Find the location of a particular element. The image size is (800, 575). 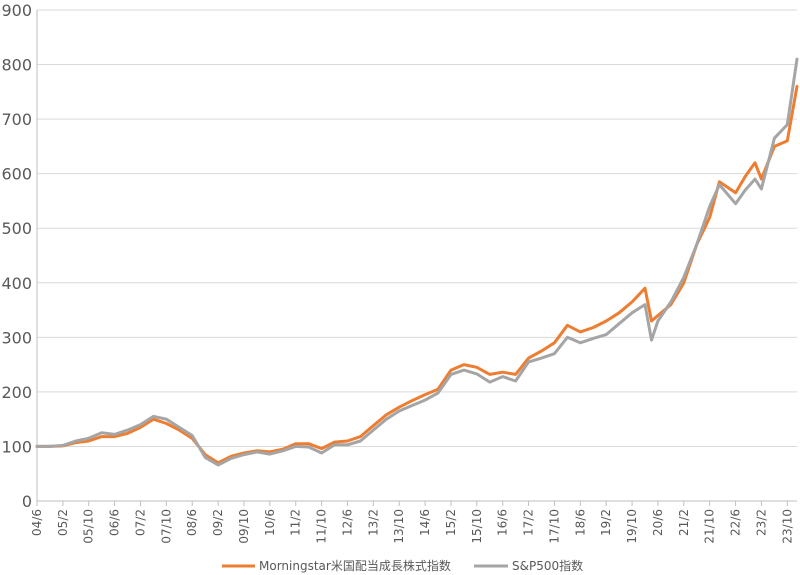

x-tick-label: 04/6 is located at coordinates (37, 522).